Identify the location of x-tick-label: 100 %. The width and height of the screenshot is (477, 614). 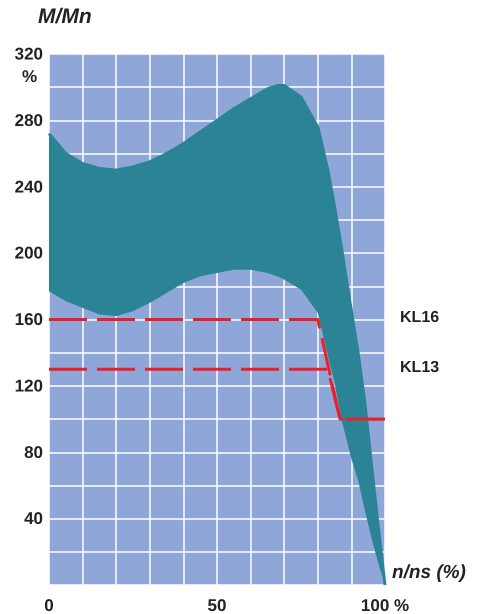
(385, 605).